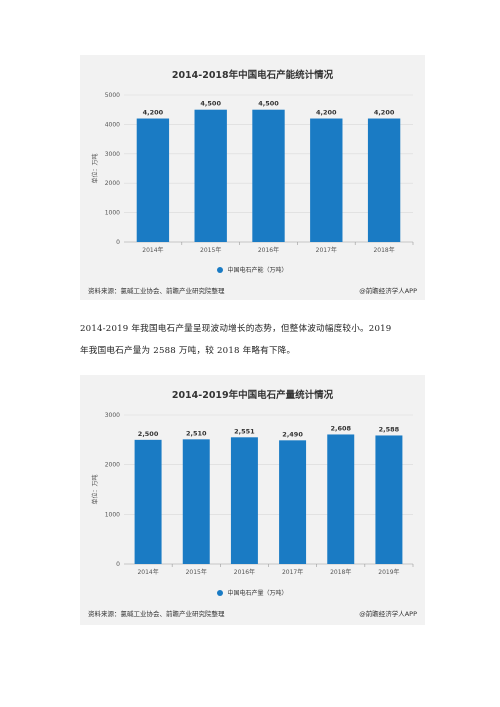  I want to click on data-label: 2,608, so click(340, 428).